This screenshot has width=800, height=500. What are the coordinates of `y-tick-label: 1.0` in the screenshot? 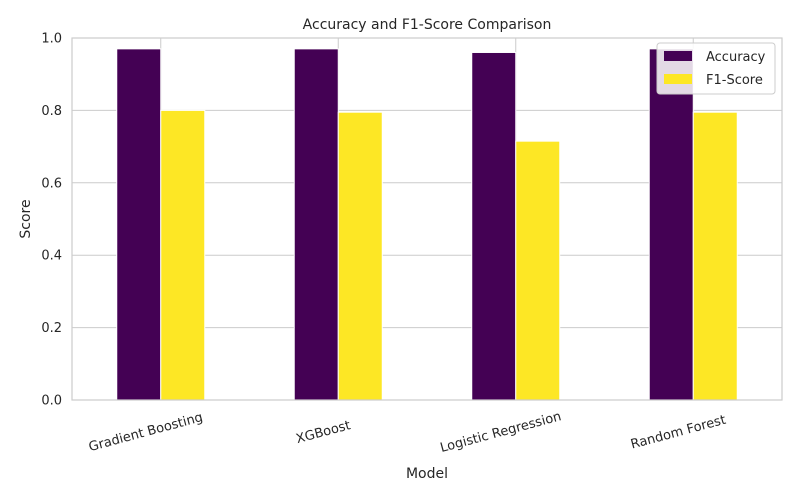 It's located at (51, 39).